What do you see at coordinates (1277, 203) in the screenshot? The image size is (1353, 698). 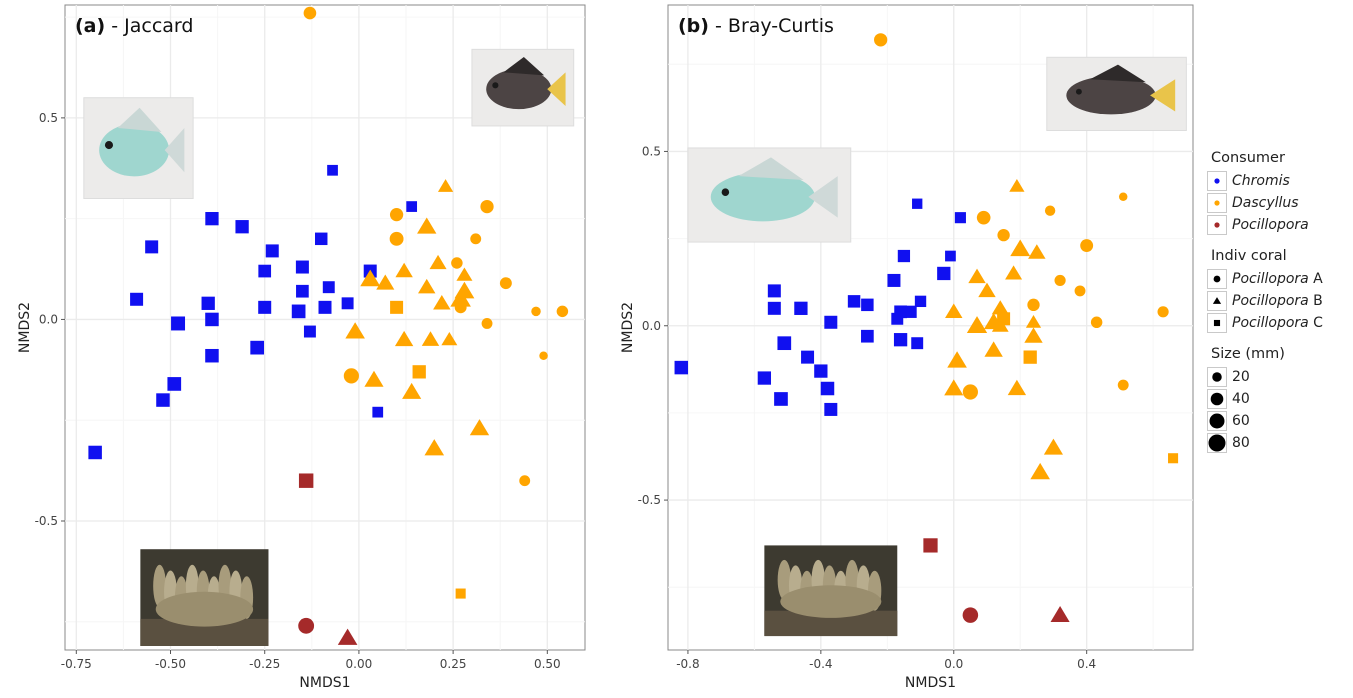 I see `legend-consumer-items: Chromis Dascyllus Pocillopora` at bounding box center [1277, 203].